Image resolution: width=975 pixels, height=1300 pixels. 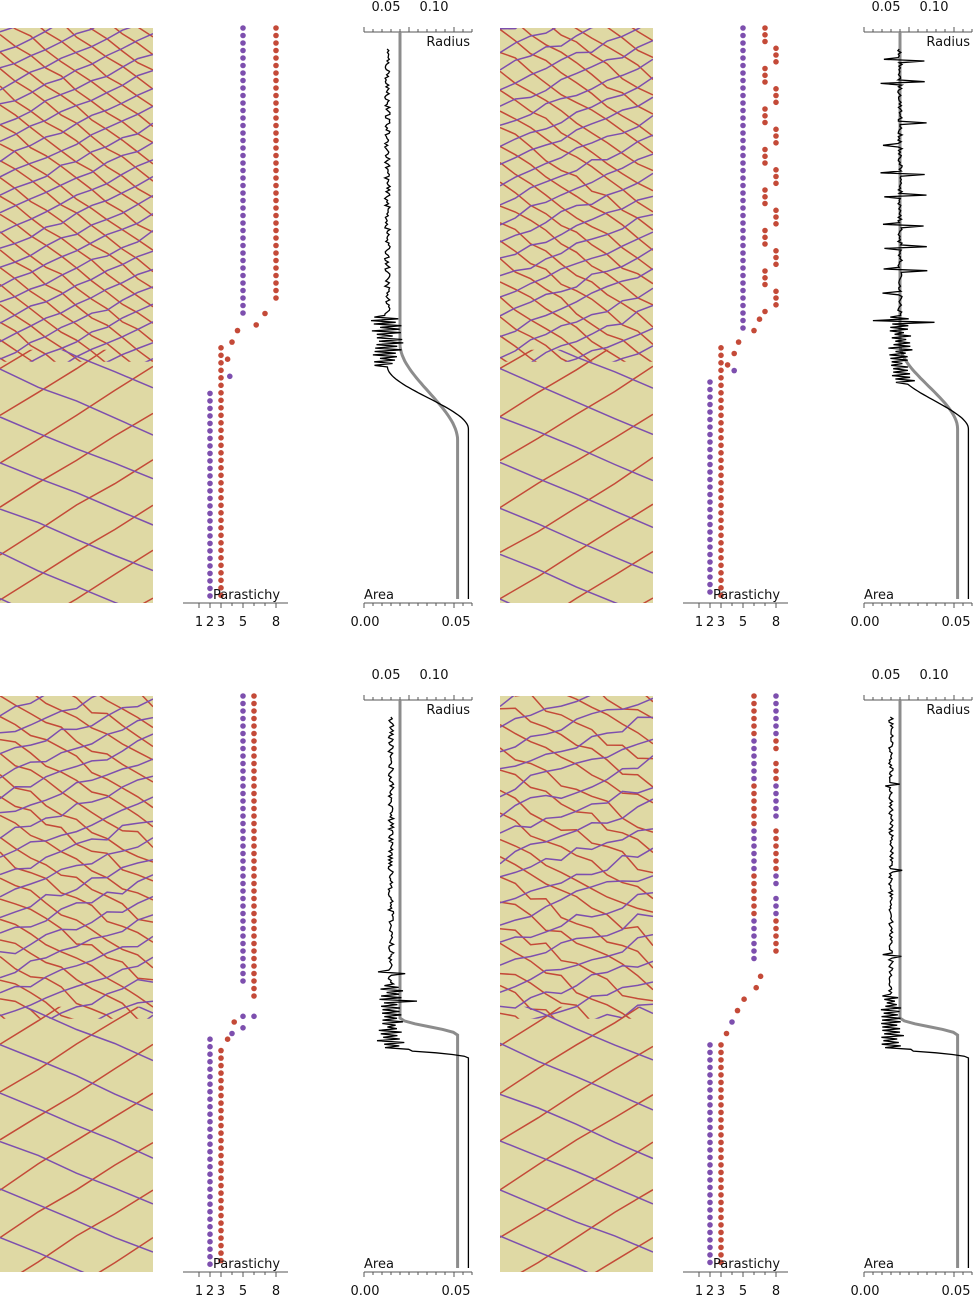 I want to click on parastichy-axis-title: Parastichy, so click(x=246, y=1264).